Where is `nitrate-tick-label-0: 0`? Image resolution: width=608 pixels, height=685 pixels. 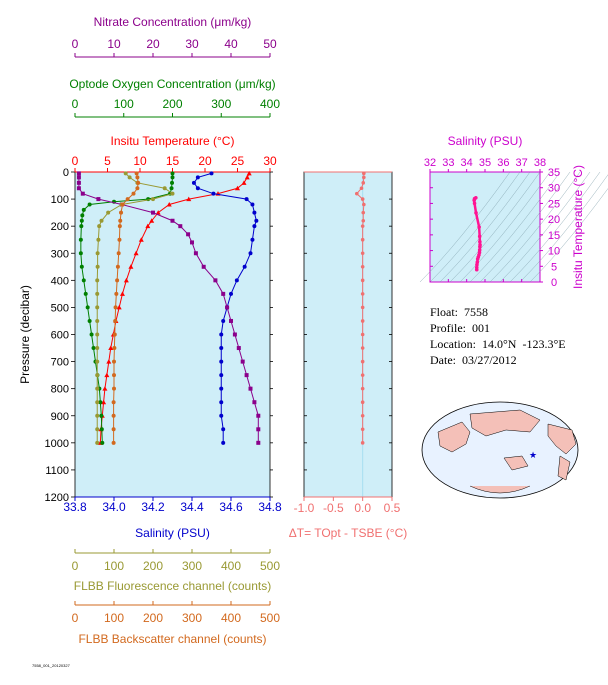 nitrate-tick-label-0: 0 is located at coordinates (75, 44).